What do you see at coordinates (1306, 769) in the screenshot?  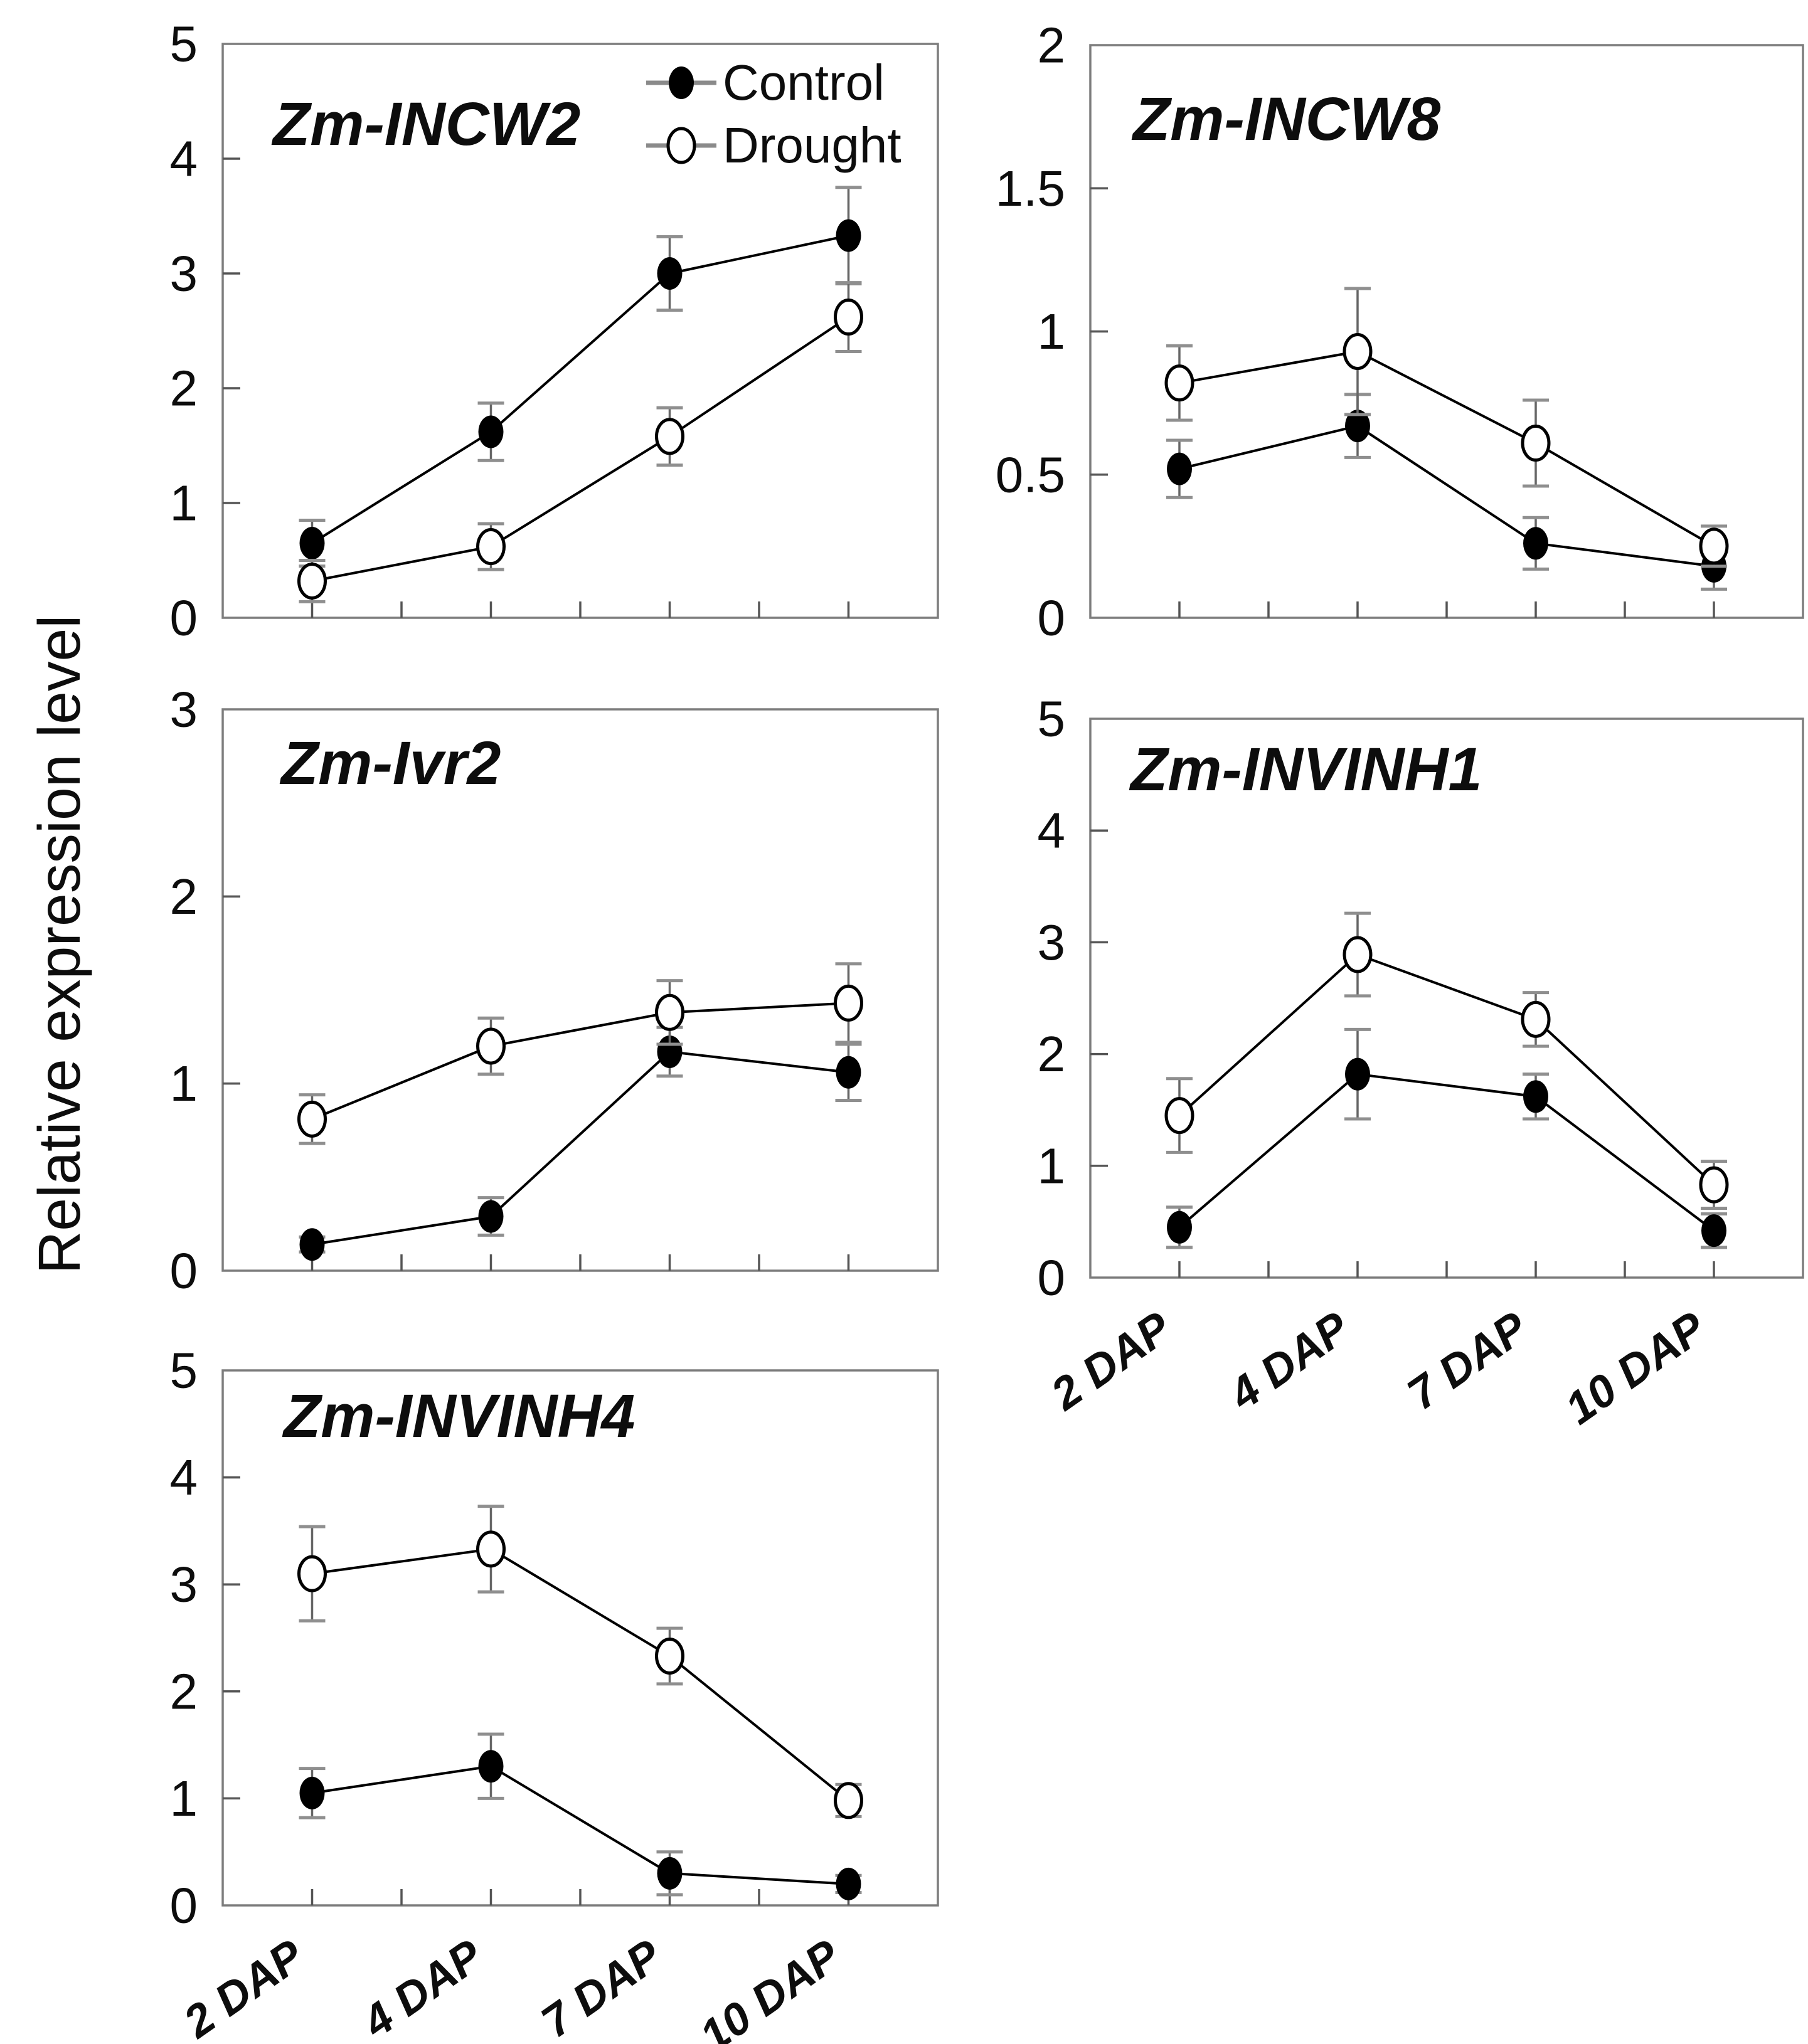 I see `chart-title-zm-invinh1: Zm-INVINH1` at bounding box center [1306, 769].